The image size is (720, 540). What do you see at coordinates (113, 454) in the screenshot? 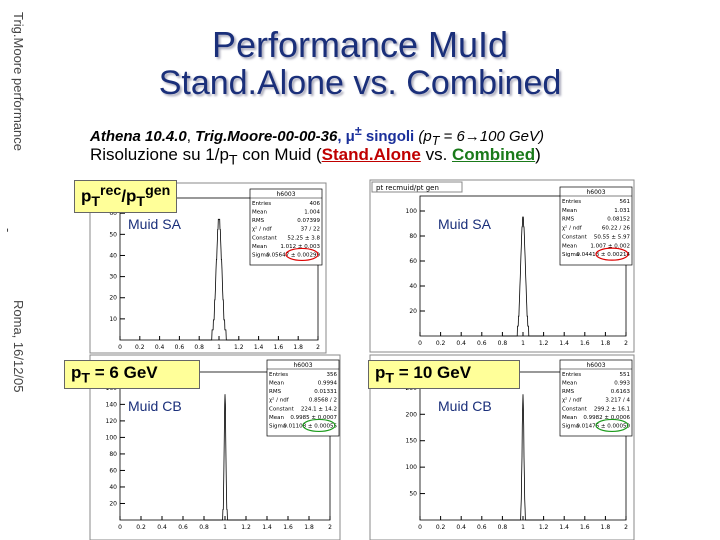
I see `y-tick-label: 80` at bounding box center [113, 454].